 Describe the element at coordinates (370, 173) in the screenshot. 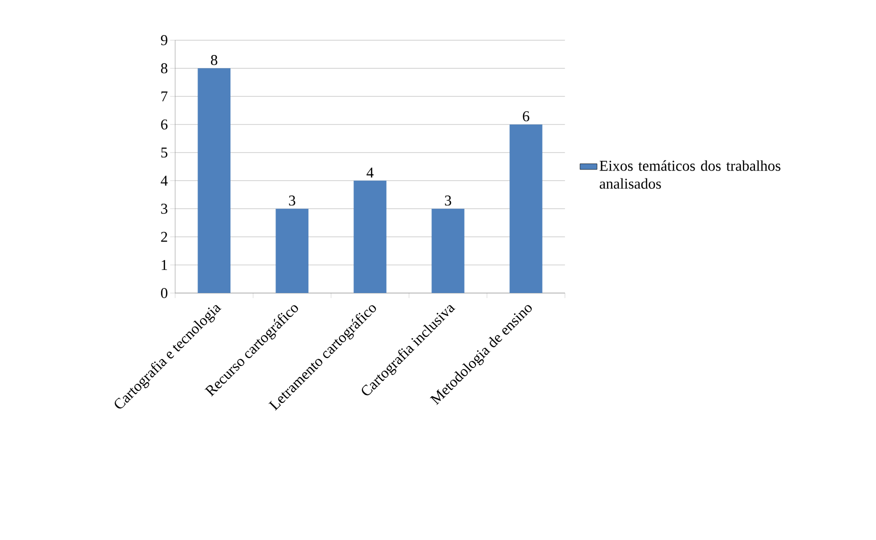

I see `data-label: 4` at that location.